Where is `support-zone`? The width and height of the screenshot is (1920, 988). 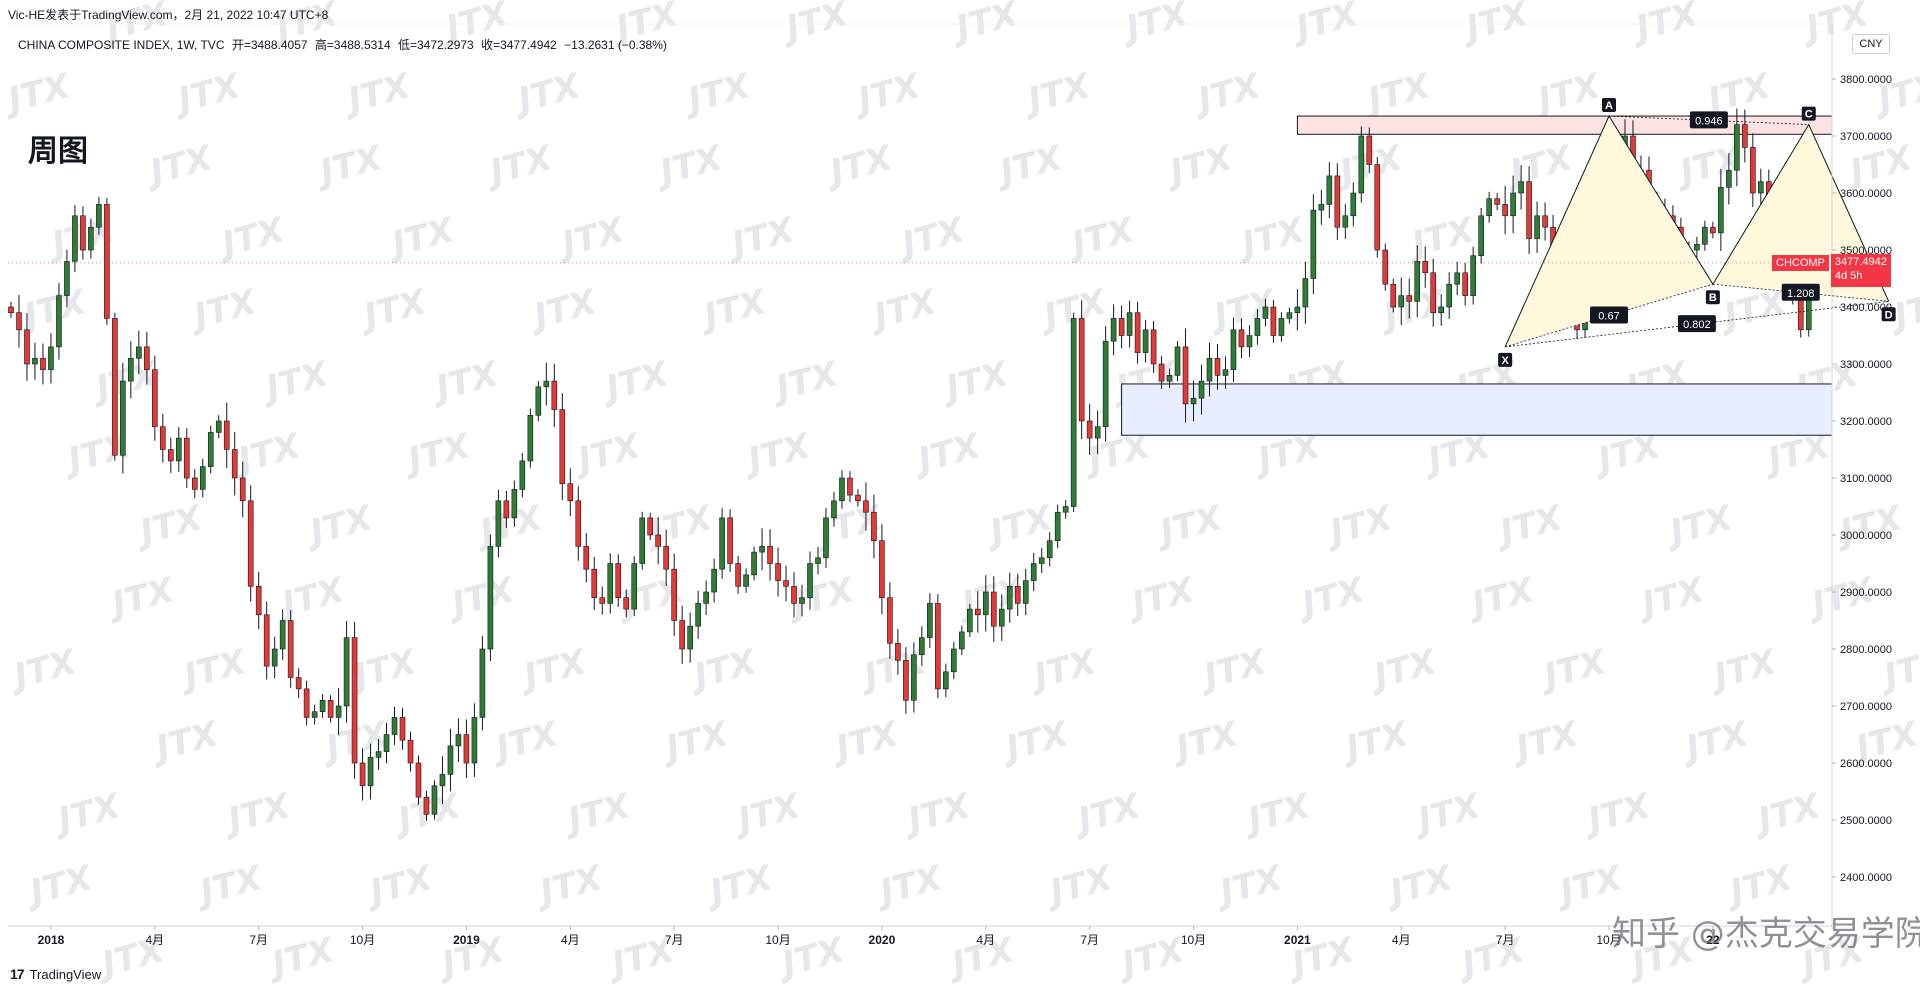 support-zone is located at coordinates (1477, 409).